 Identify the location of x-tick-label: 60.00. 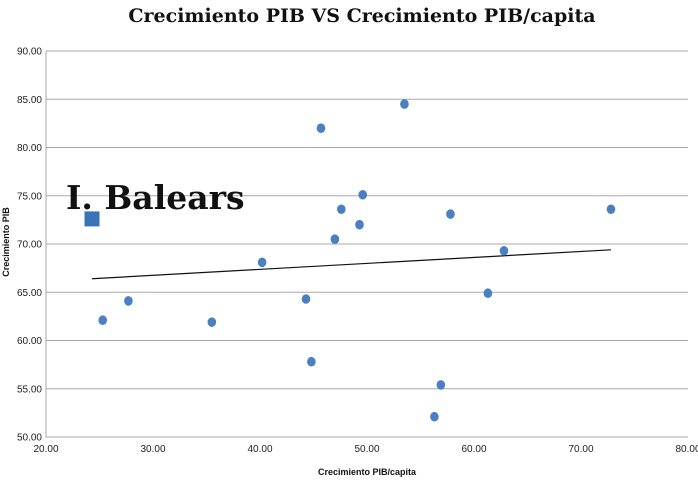
(473, 449).